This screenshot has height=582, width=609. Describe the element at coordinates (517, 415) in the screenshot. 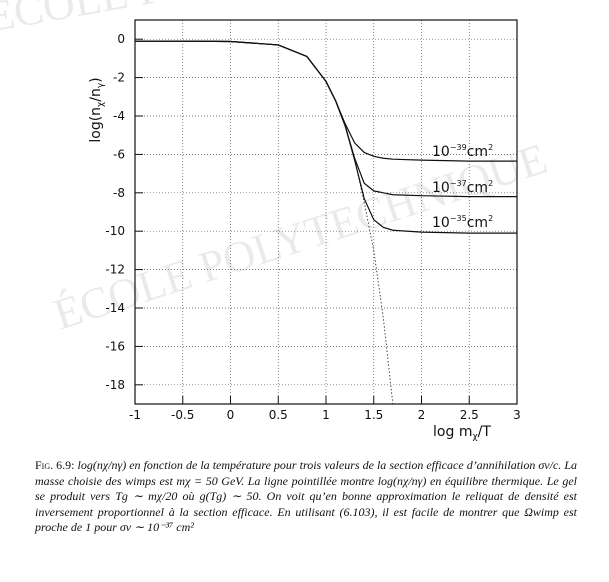

I see `x-tick-label: 3` at that location.